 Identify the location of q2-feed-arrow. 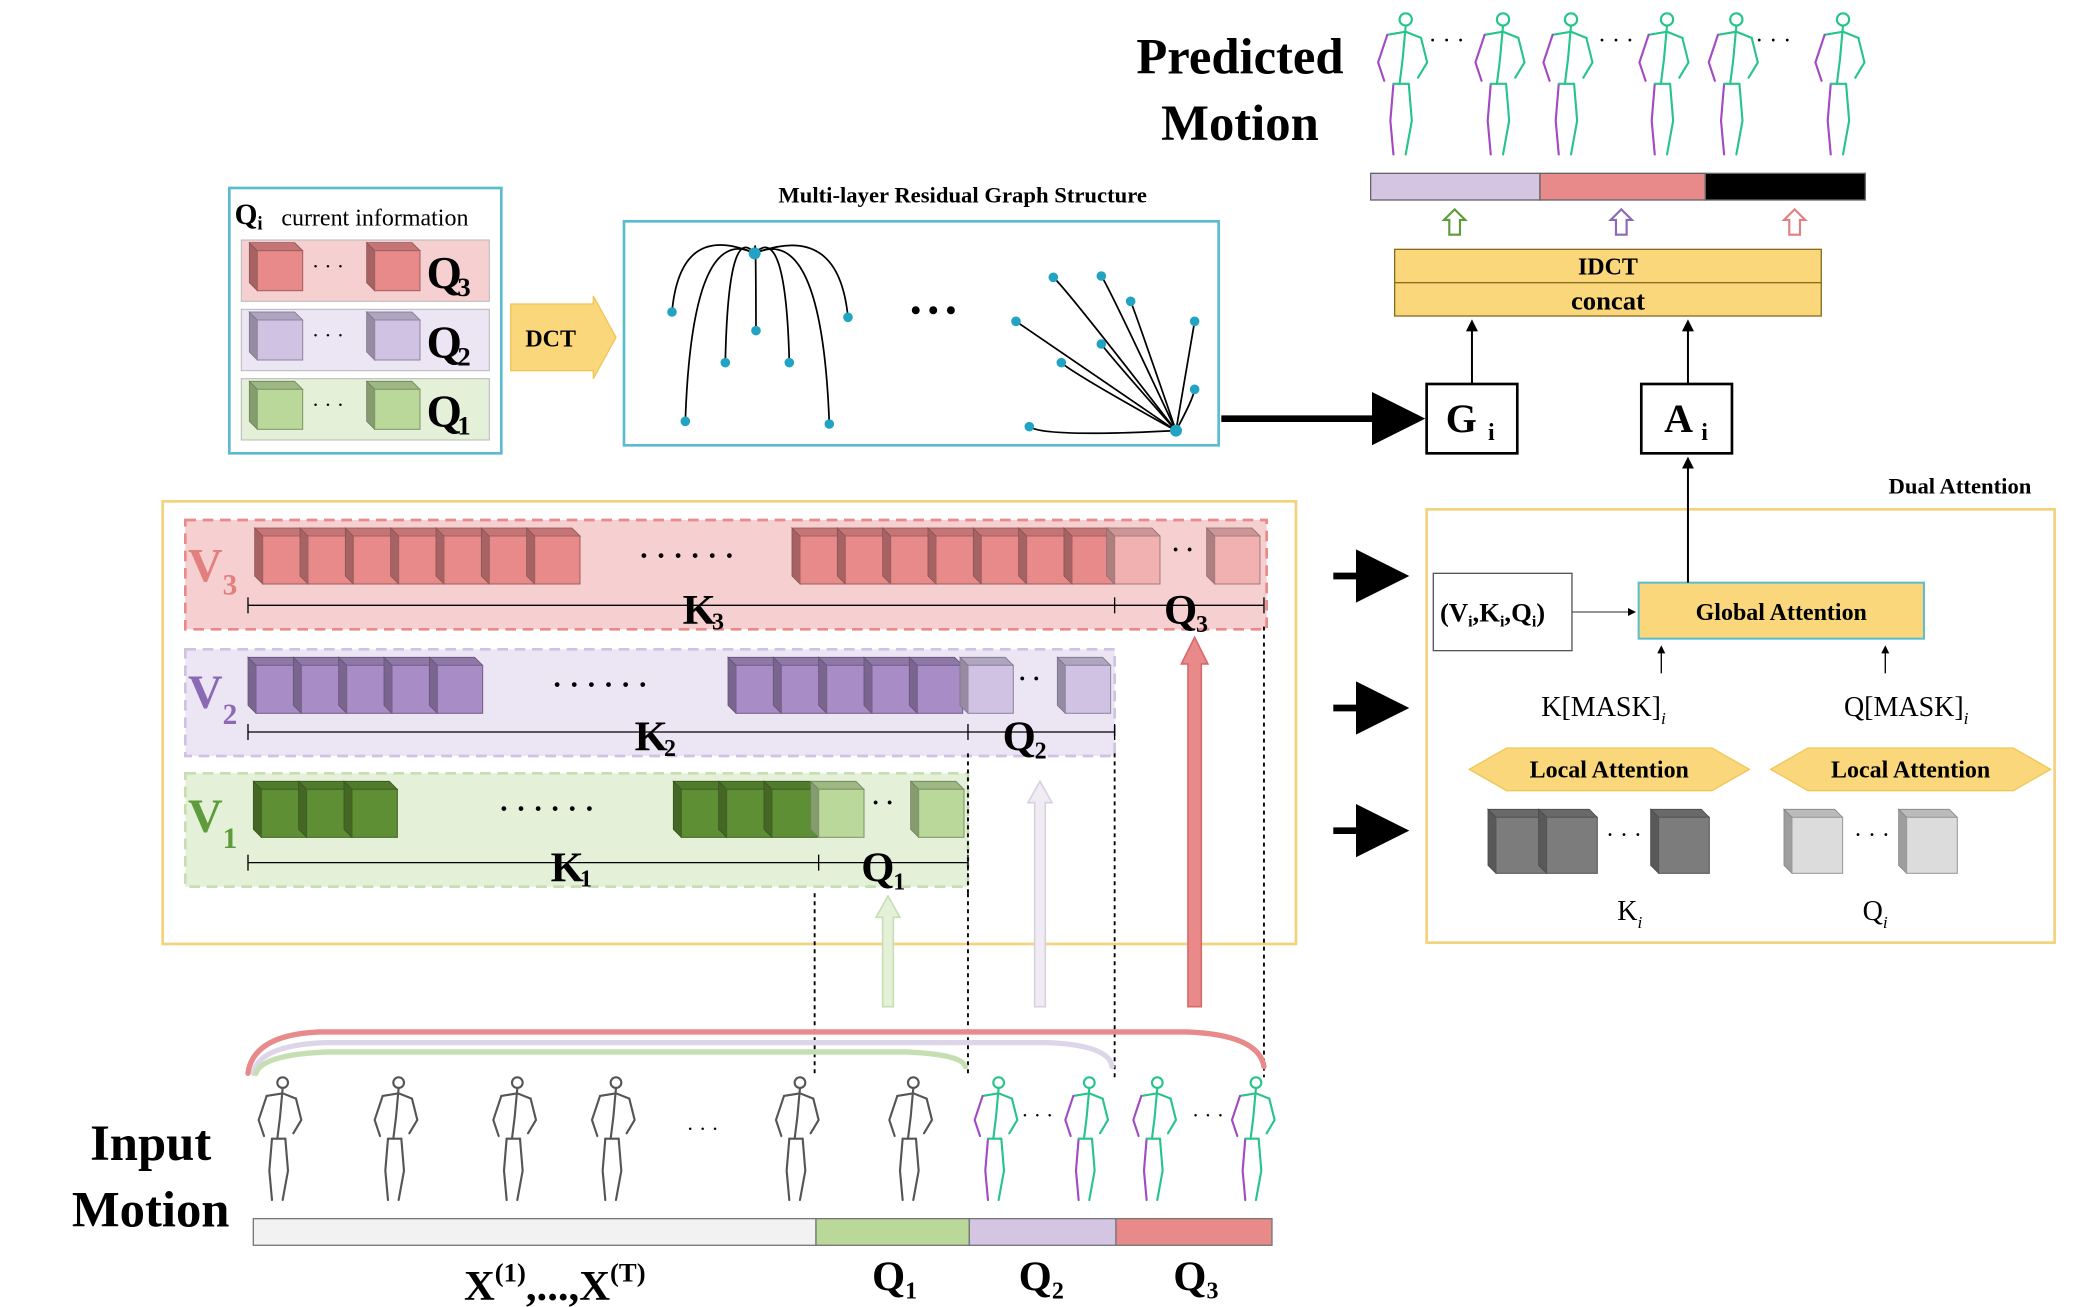
(1040, 893).